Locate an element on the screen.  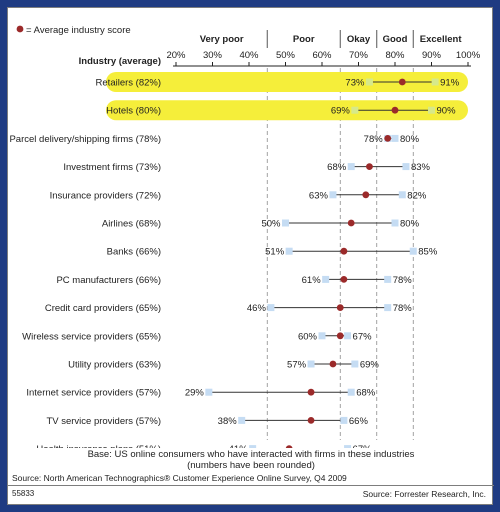
highlight-band is located at coordinates (287, 110).